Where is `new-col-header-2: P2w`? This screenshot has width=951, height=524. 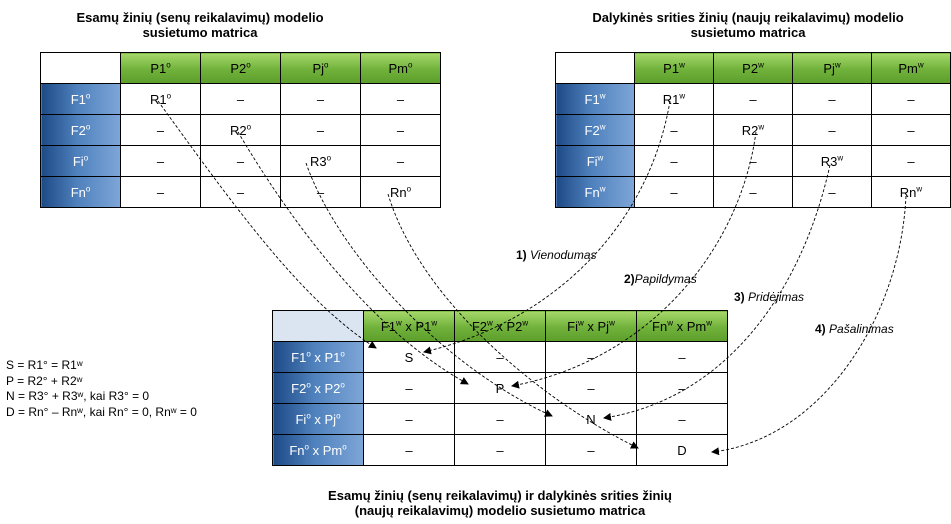 new-col-header-2: P2w is located at coordinates (753, 68).